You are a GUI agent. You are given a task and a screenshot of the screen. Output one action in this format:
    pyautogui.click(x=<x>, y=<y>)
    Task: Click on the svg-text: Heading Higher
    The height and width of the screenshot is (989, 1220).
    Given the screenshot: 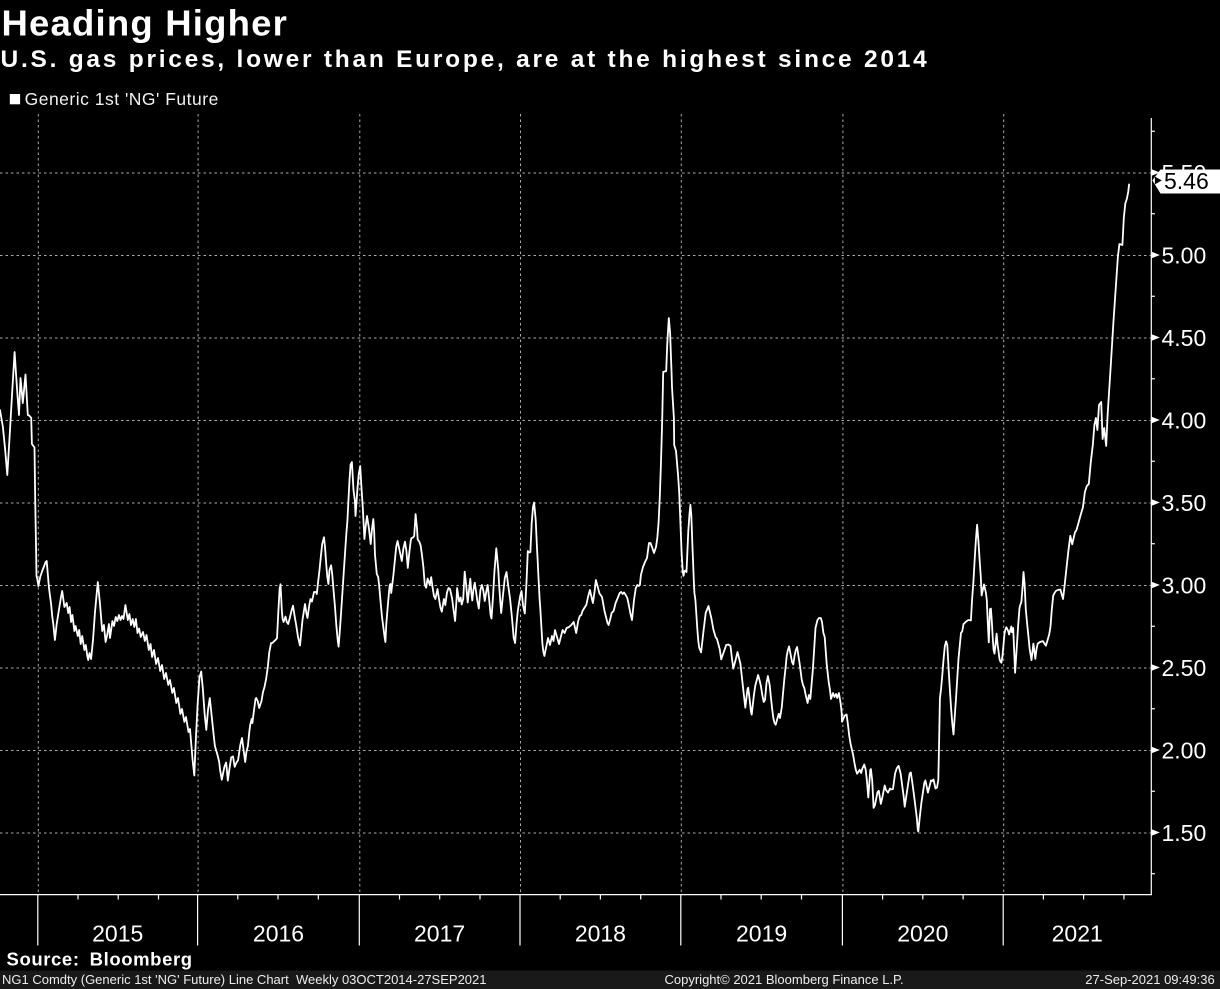 What is the action you would take?
    pyautogui.click(x=145, y=23)
    